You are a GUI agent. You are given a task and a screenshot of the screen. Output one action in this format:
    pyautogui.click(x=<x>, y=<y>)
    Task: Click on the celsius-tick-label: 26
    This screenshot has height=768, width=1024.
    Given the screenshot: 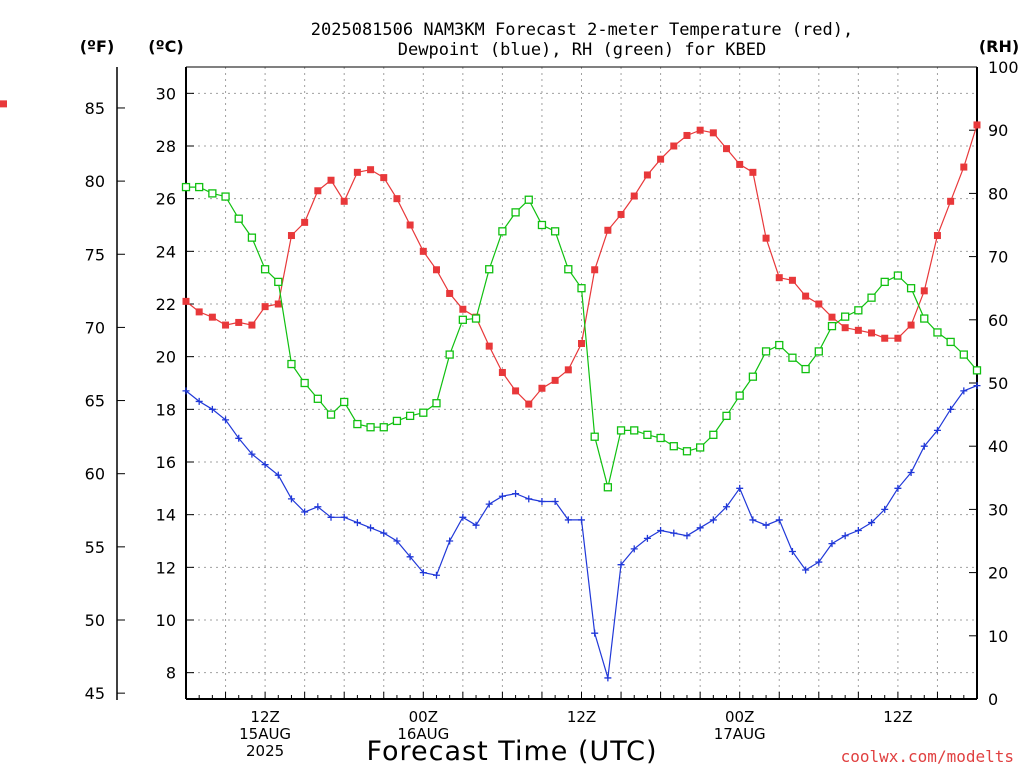 What is the action you would take?
    pyautogui.click(x=166, y=199)
    